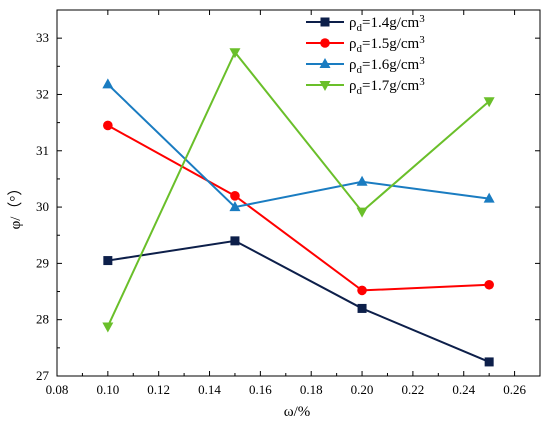 This screenshot has height=434, width=550. Describe the element at coordinates (387, 65) in the screenshot. I see `legend-label-3: ρd=1.6g/cm3` at that location.